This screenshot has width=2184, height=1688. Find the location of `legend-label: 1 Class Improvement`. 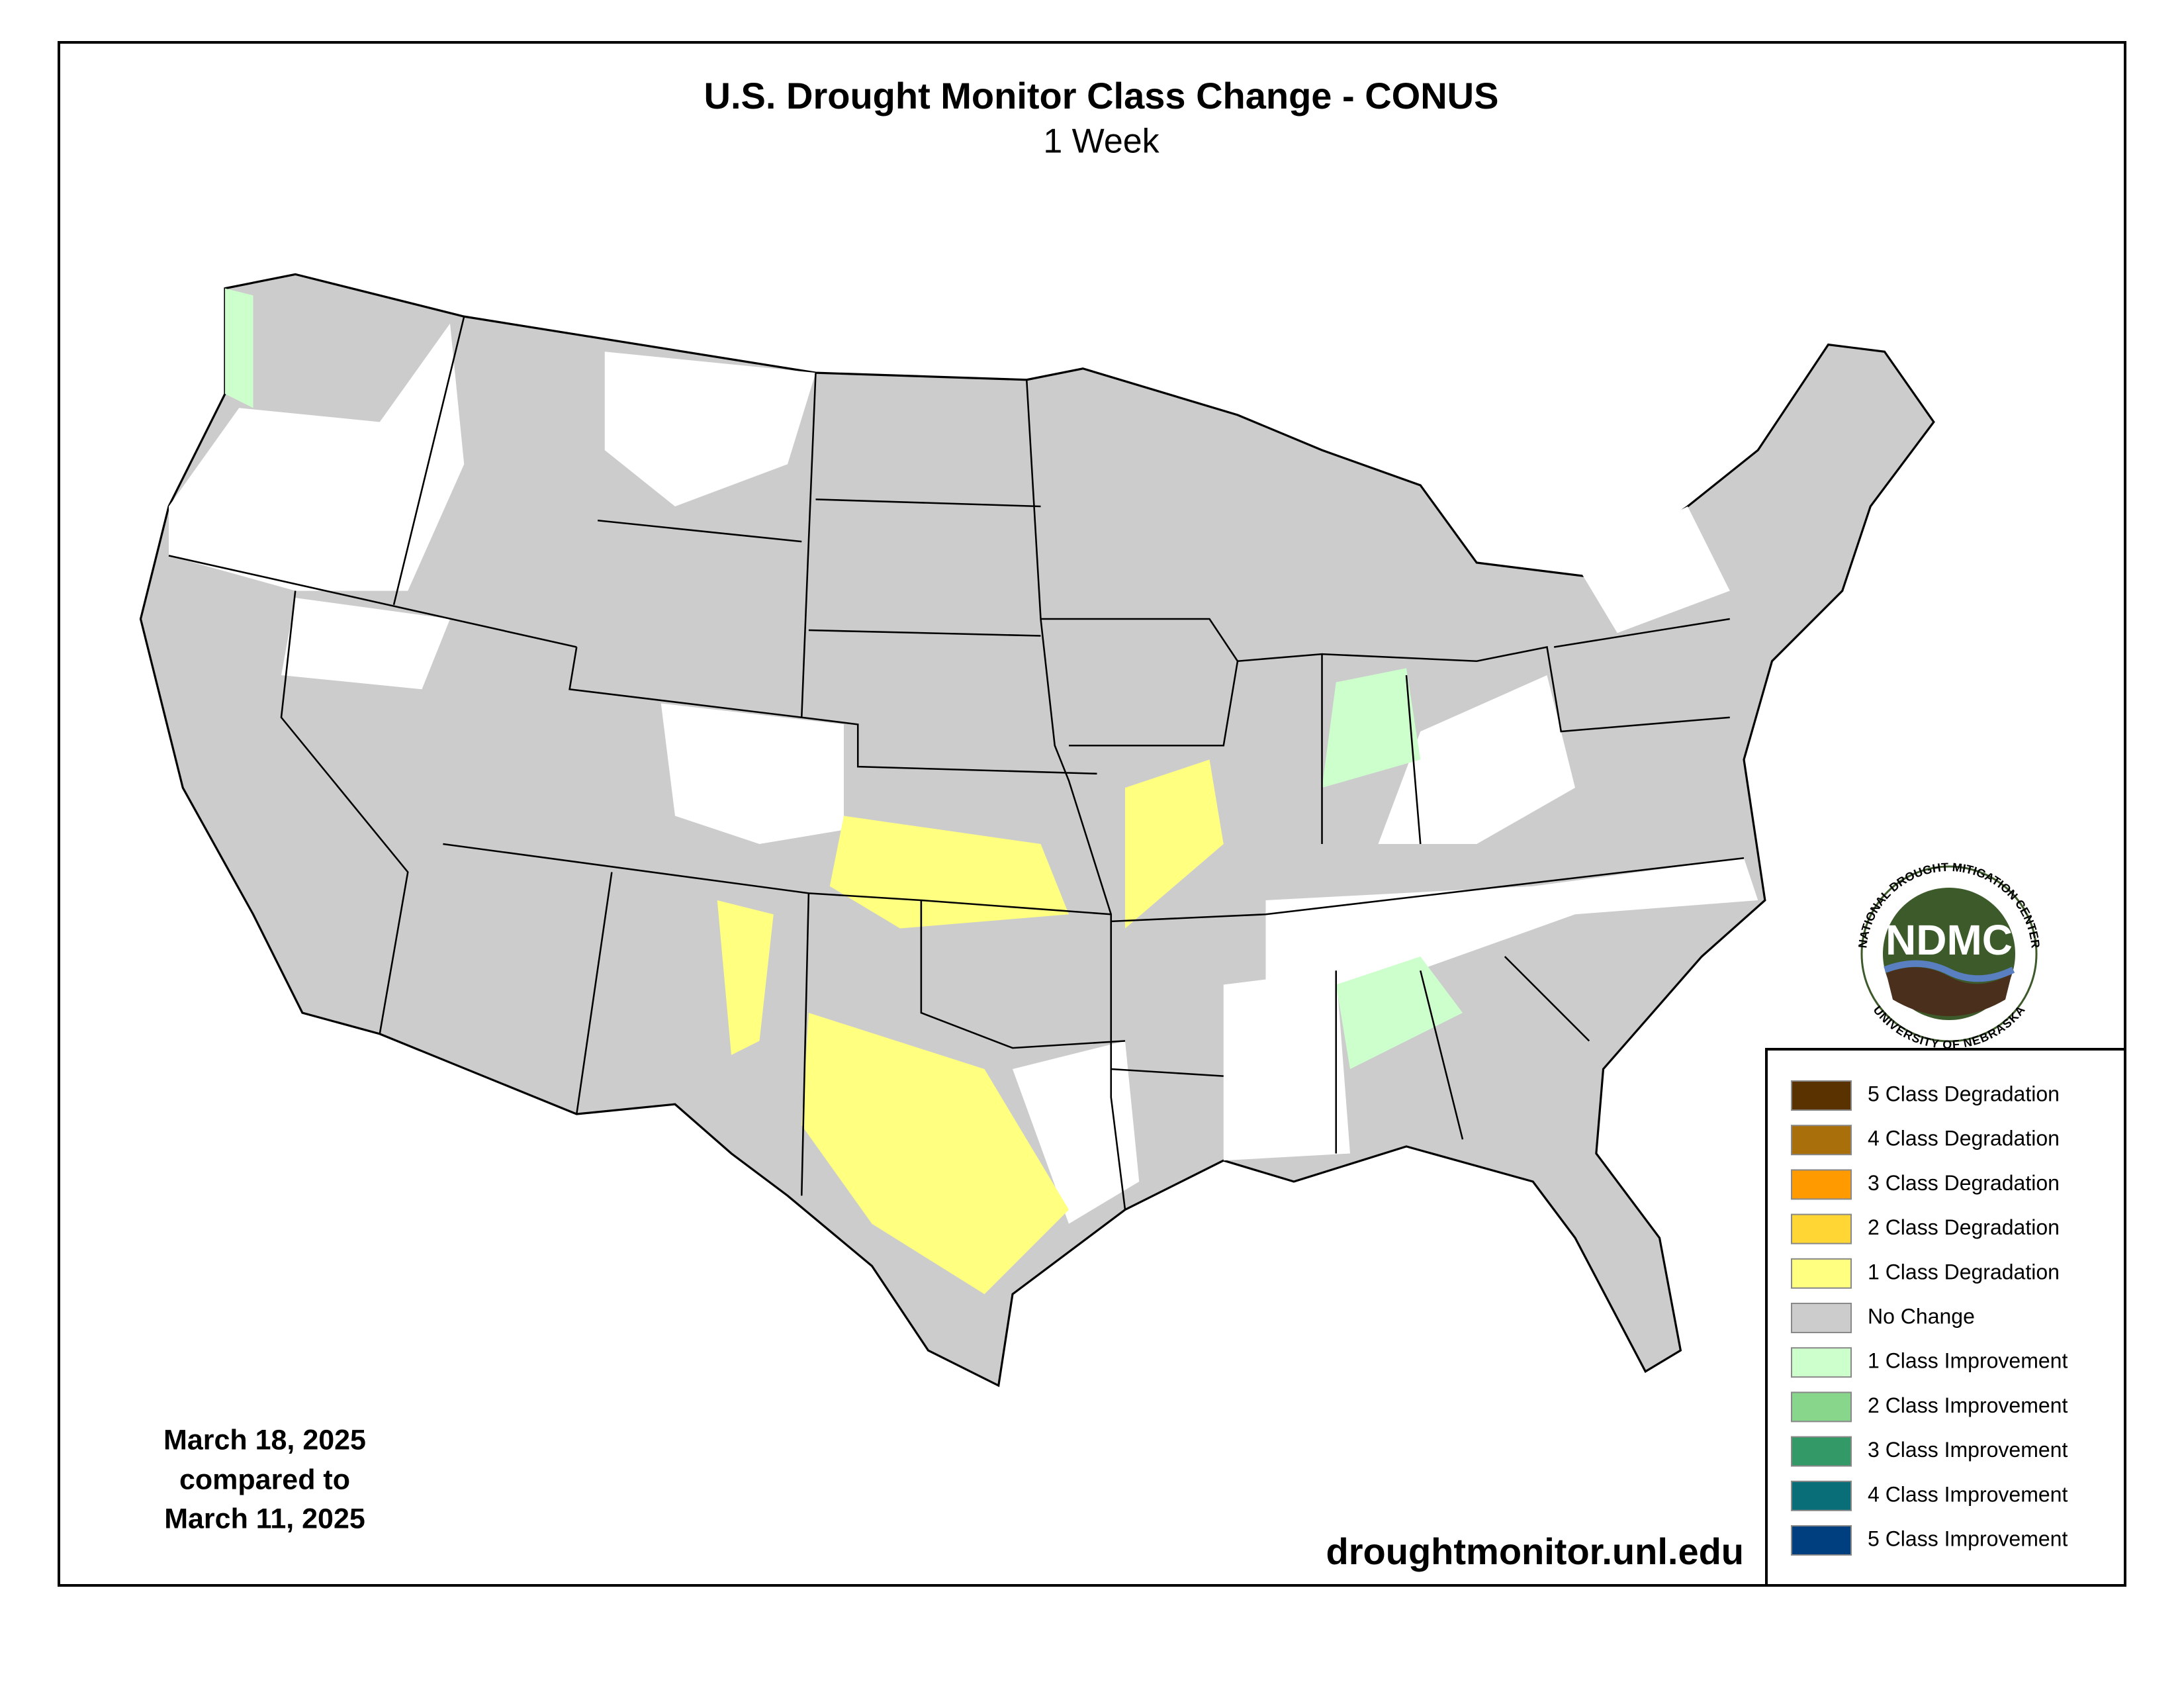

legend-label: 1 Class Improvement is located at coordinates (1968, 1361).